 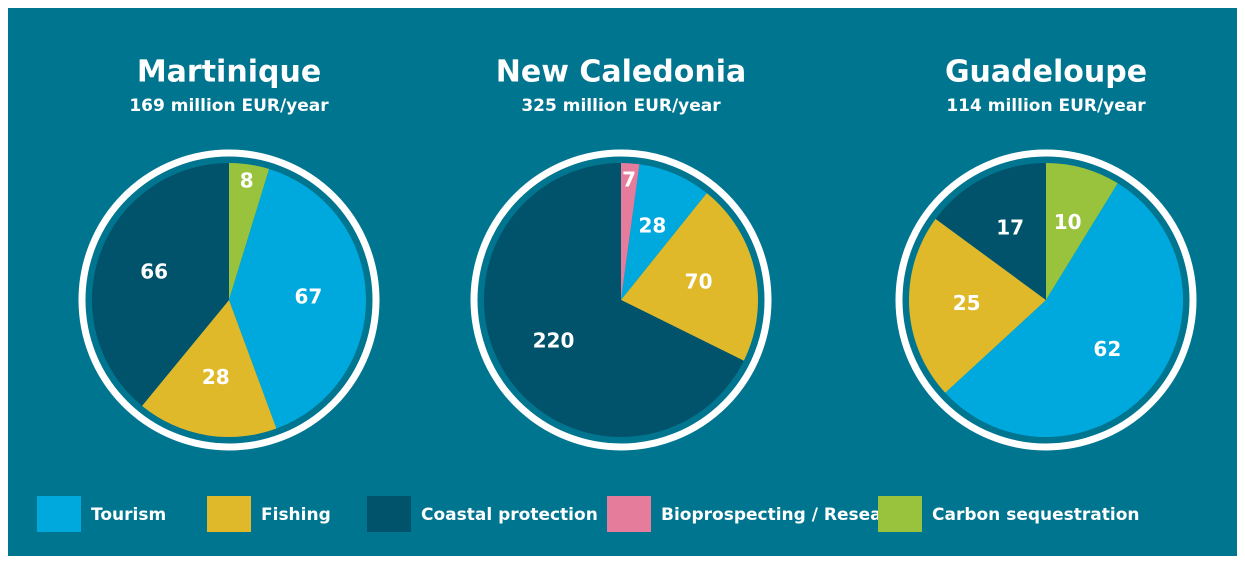 What do you see at coordinates (629, 180) in the screenshot?
I see `slice-label: 7` at bounding box center [629, 180].